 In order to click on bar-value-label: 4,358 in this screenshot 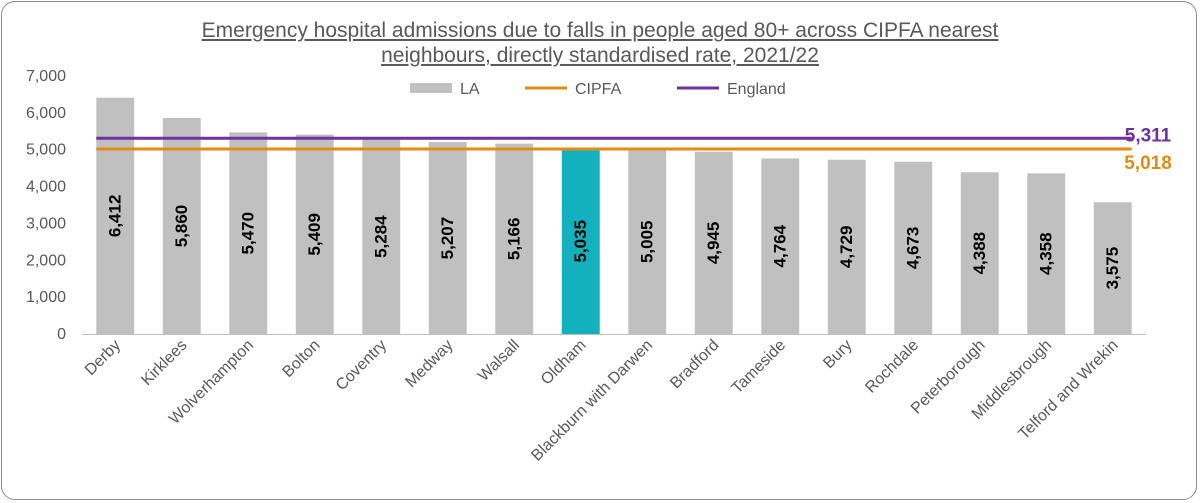, I will do `click(1046, 253)`.